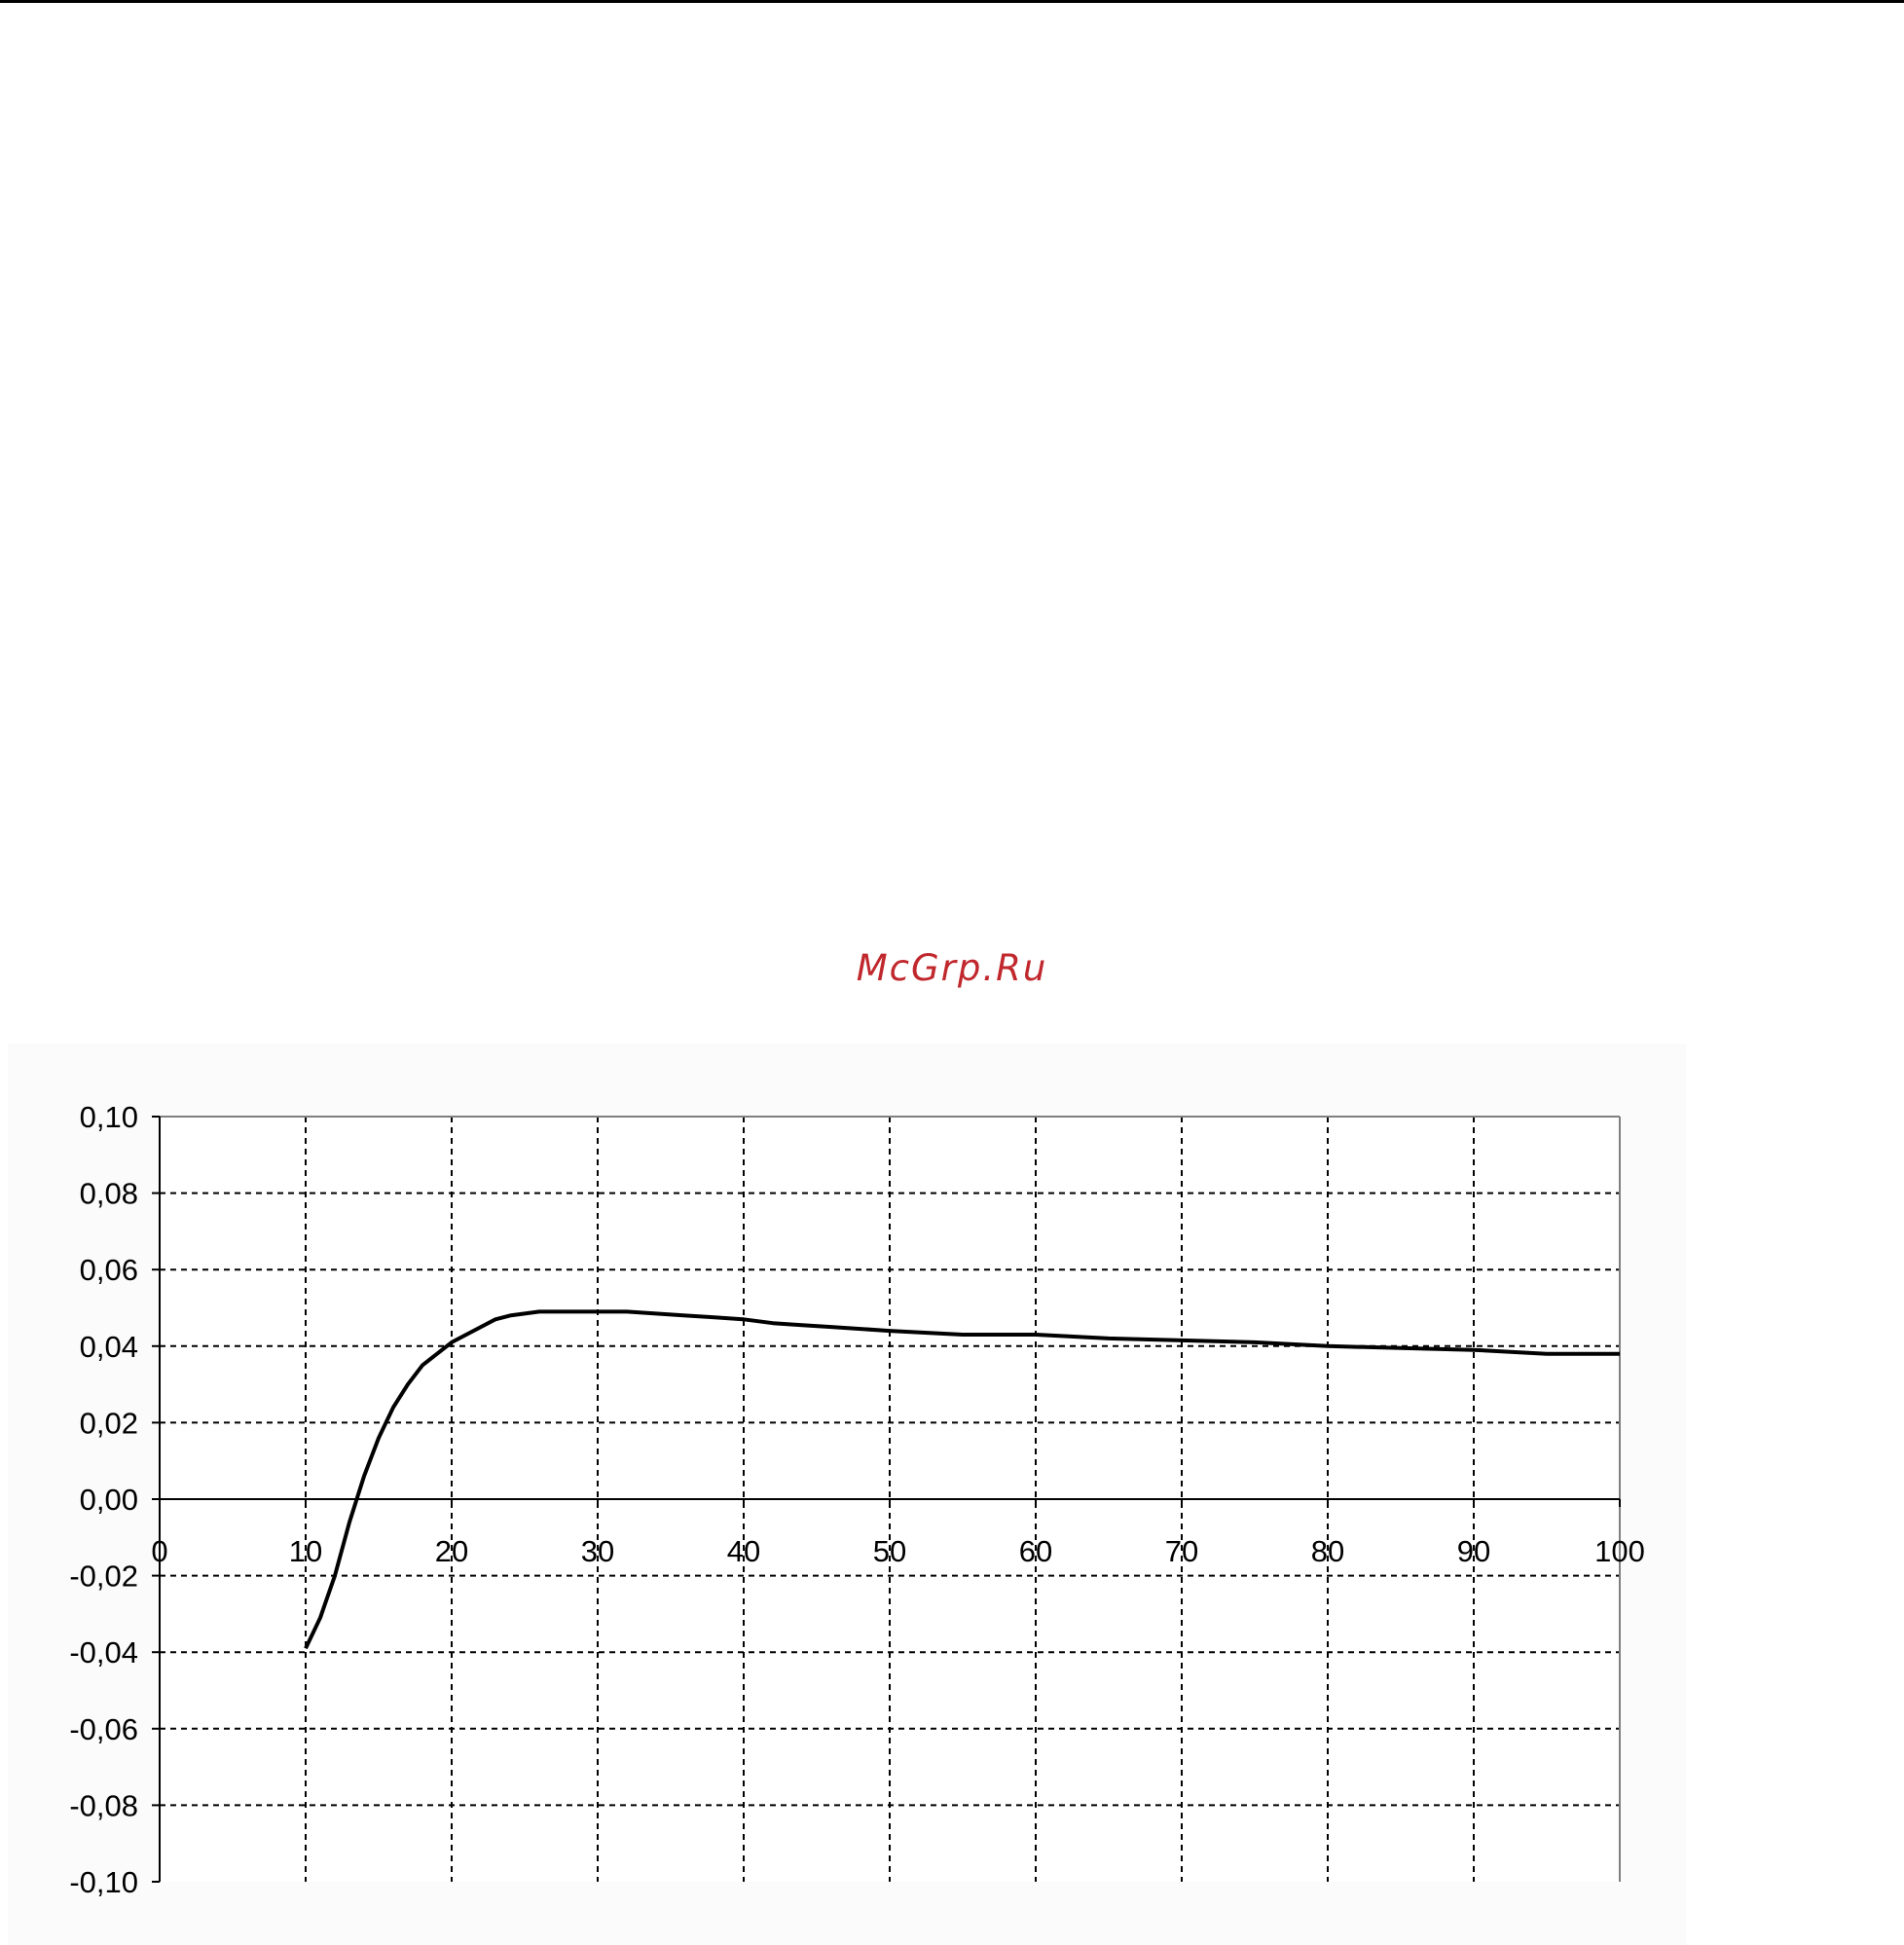 The height and width of the screenshot is (1945, 1904). What do you see at coordinates (952, 1) in the screenshot?
I see `top-rule` at bounding box center [952, 1].